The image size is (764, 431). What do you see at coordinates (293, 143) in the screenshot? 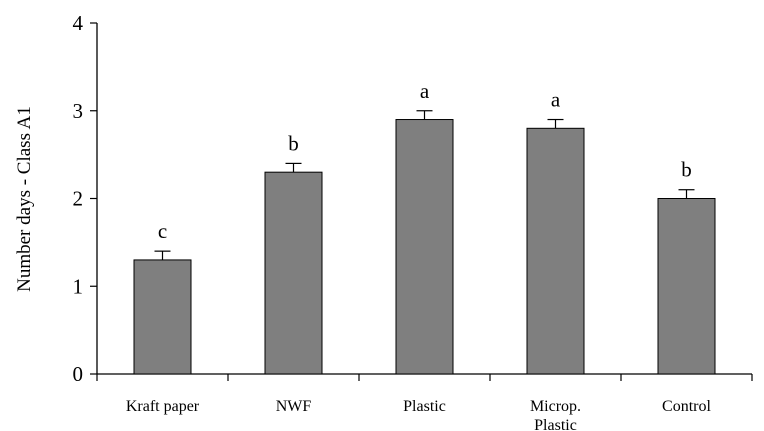
I see `significance-label-1: b` at bounding box center [293, 143].